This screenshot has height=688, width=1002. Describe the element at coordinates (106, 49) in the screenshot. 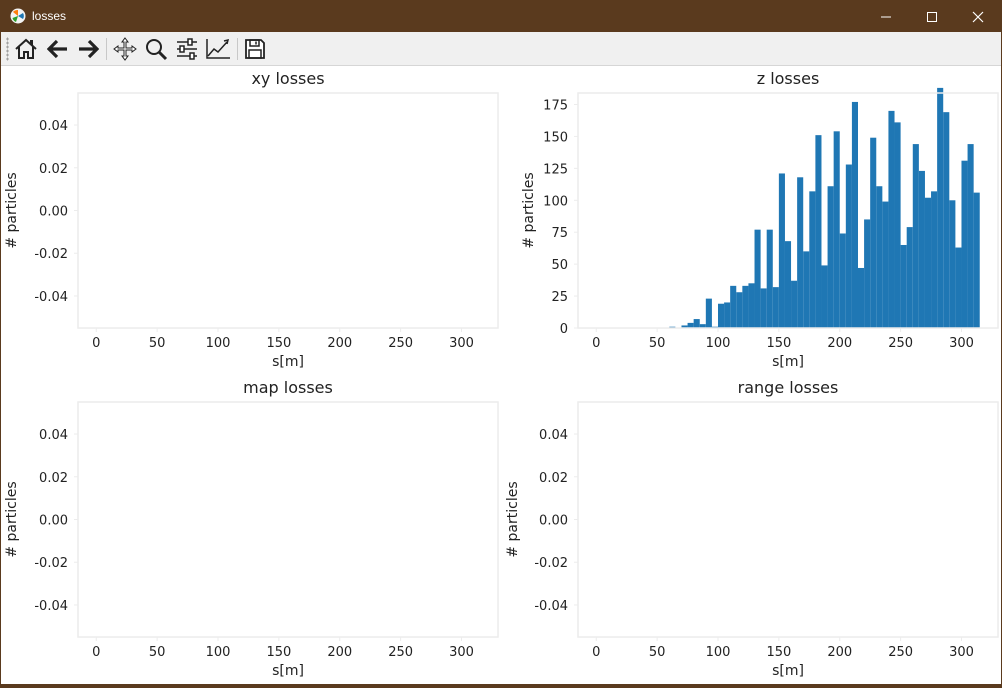

I see `toolbar-separator` at that location.